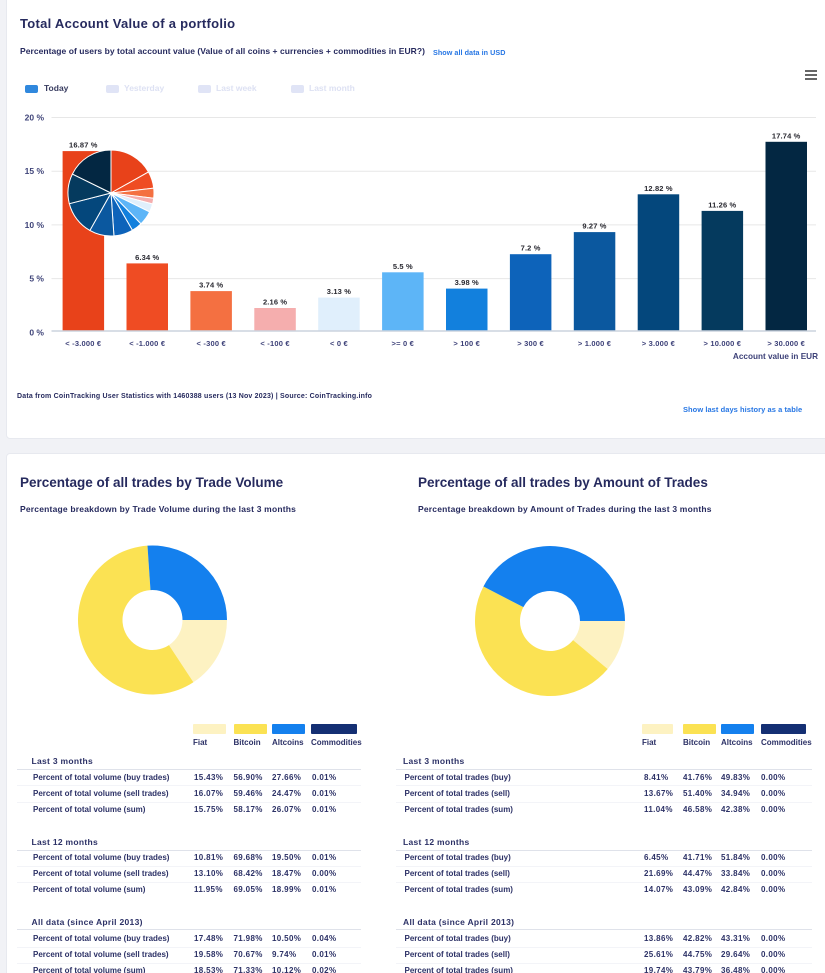 This screenshot has height=973, width=825. I want to click on svg-text: 7.2 %, so click(531, 248).